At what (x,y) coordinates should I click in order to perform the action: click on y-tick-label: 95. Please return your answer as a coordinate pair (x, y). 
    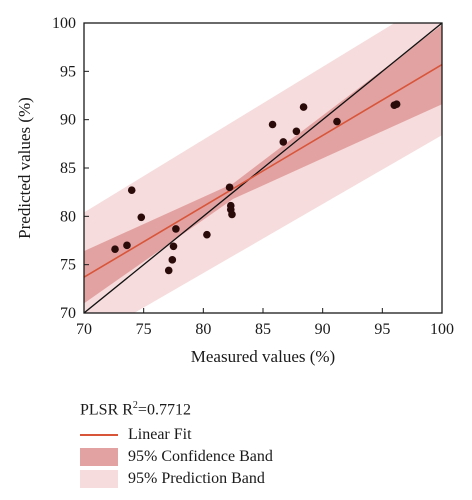
    Looking at the image, I should click on (68, 71).